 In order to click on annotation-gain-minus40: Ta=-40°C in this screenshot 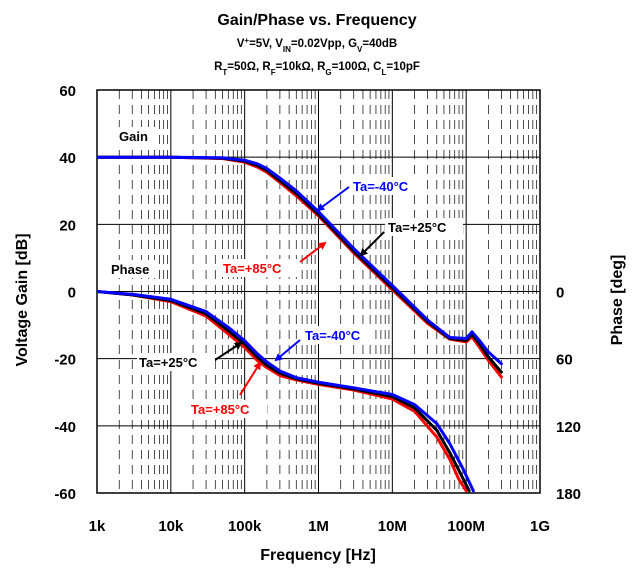, I will do `click(381, 186)`.